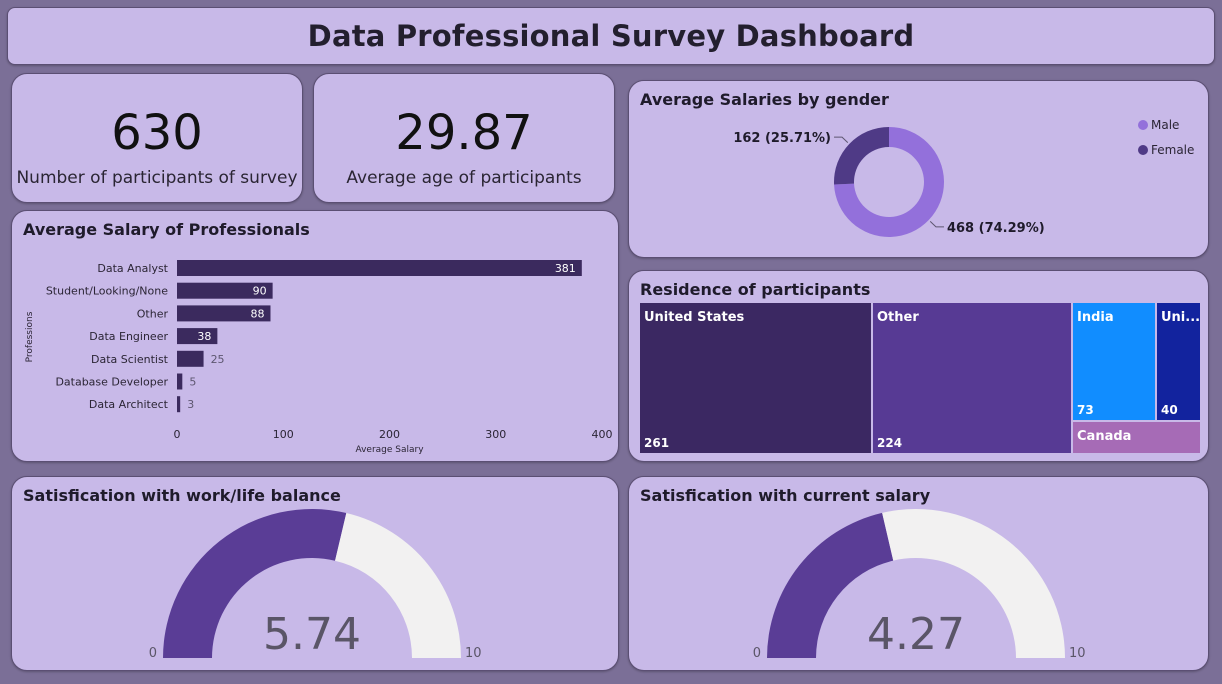 The image size is (1222, 684). What do you see at coordinates (916, 634) in the screenshot?
I see `gauge-value-label: 4.27` at bounding box center [916, 634].